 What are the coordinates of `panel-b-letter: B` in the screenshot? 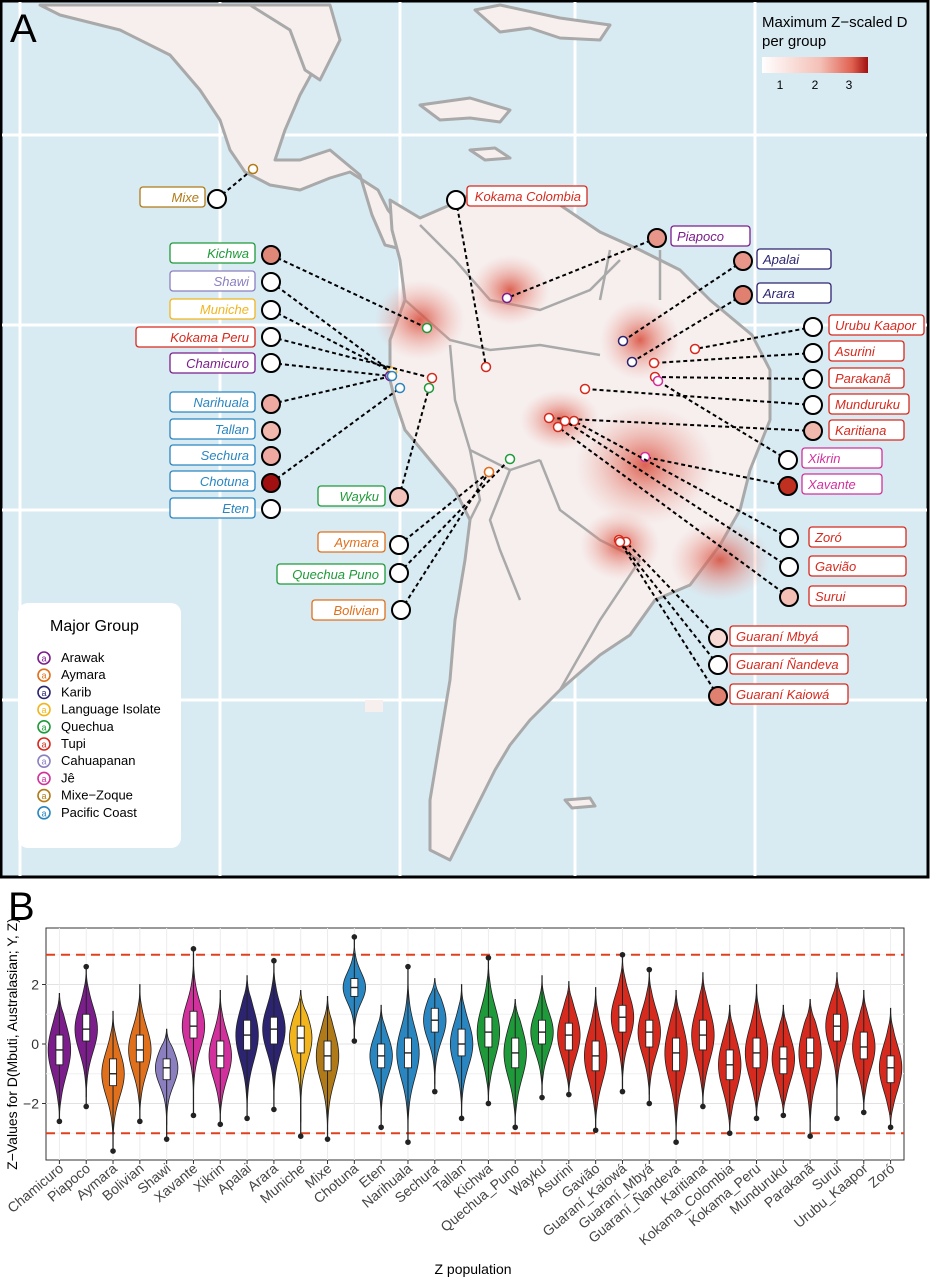 It's located at (21, 907).